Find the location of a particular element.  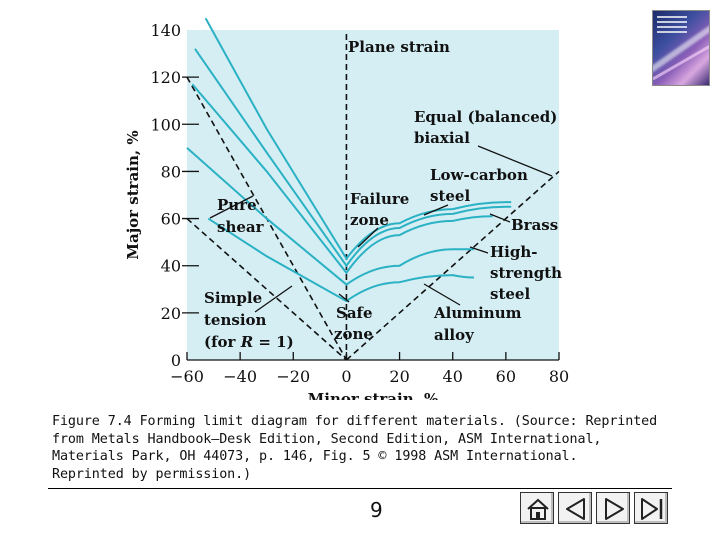

leader-safe-zone is located at coordinates (344, 298).